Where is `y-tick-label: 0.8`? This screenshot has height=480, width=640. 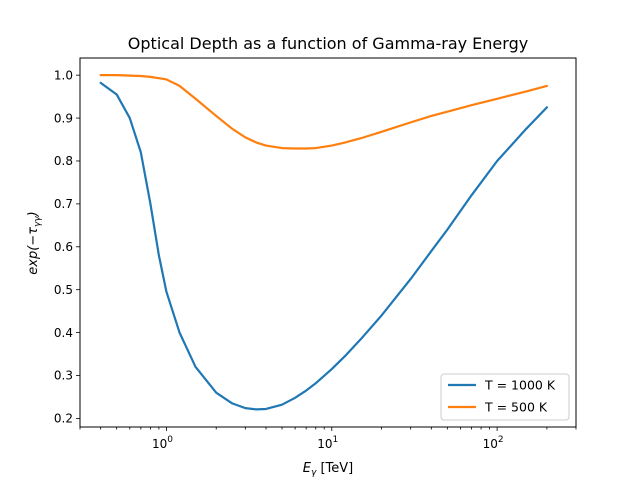 y-tick-label: 0.8 is located at coordinates (63, 161).